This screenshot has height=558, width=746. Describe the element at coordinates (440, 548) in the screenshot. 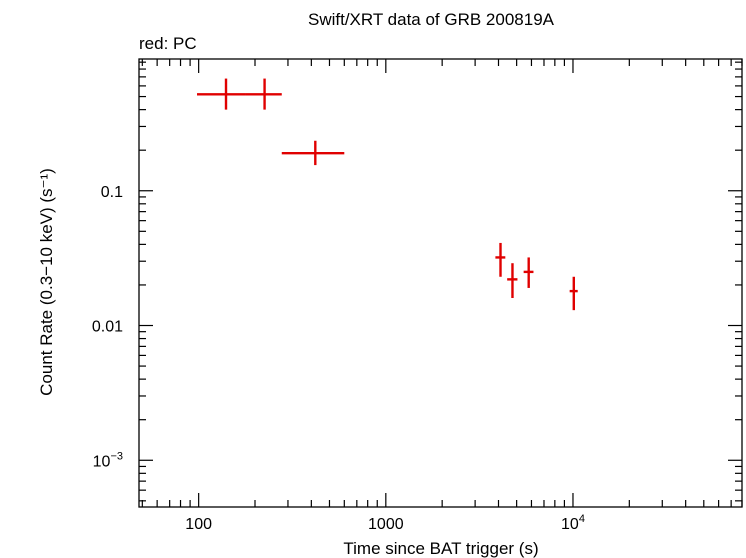

I see `x-axis-label: Time since BAT trigger (s)` at that location.